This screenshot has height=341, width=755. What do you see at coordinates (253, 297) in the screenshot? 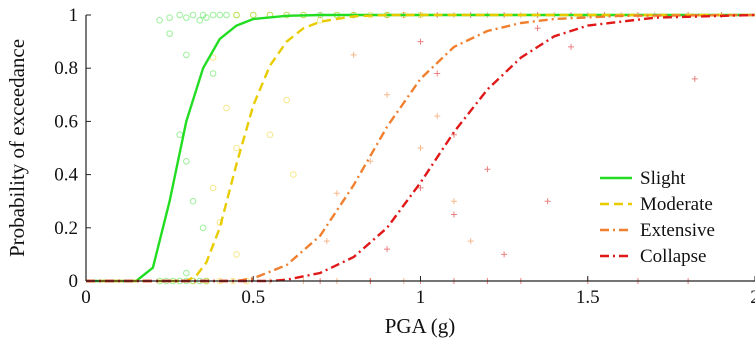
I see `x-tick-label: 0.5` at bounding box center [253, 297].